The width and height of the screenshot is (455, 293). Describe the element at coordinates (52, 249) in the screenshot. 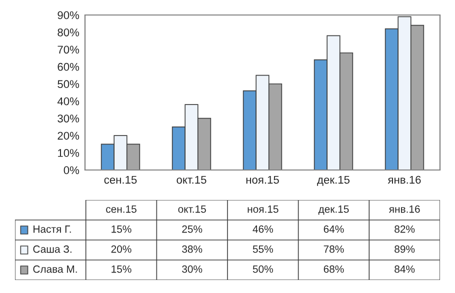

I see `legend-label: Саша З.` at that location.